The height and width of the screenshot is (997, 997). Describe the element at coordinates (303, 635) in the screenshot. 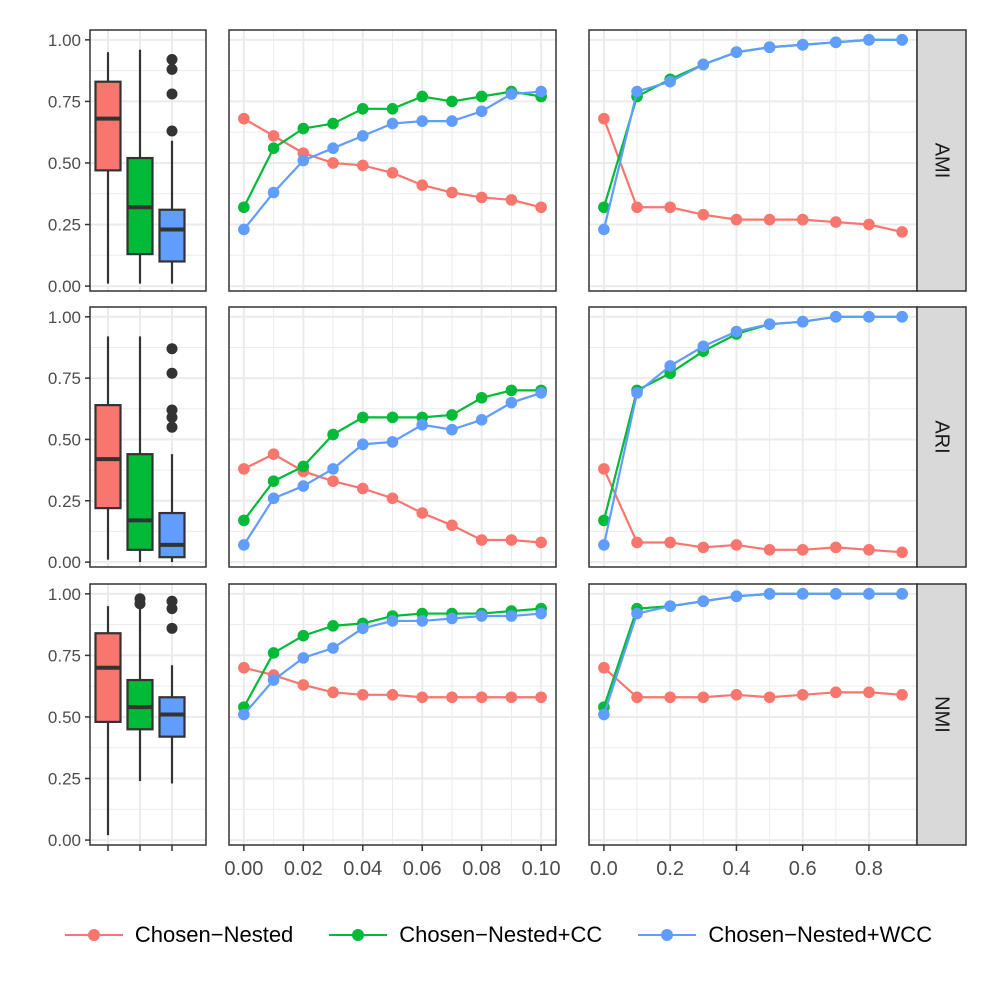

I see `data-point-chosen-nested-cc-panel1-nmi` at that location.